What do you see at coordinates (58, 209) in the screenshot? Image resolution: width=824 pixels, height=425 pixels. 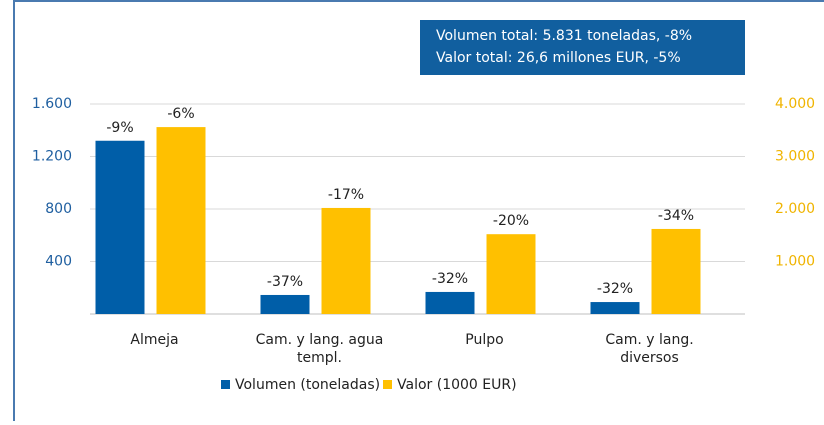 I see `y-tick-label: 800` at bounding box center [58, 209].